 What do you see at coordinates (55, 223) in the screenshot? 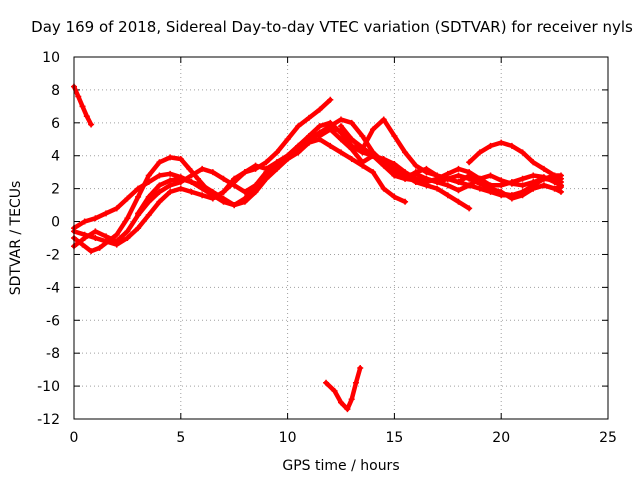
I see `y-tick-label: 0` at bounding box center [55, 223].